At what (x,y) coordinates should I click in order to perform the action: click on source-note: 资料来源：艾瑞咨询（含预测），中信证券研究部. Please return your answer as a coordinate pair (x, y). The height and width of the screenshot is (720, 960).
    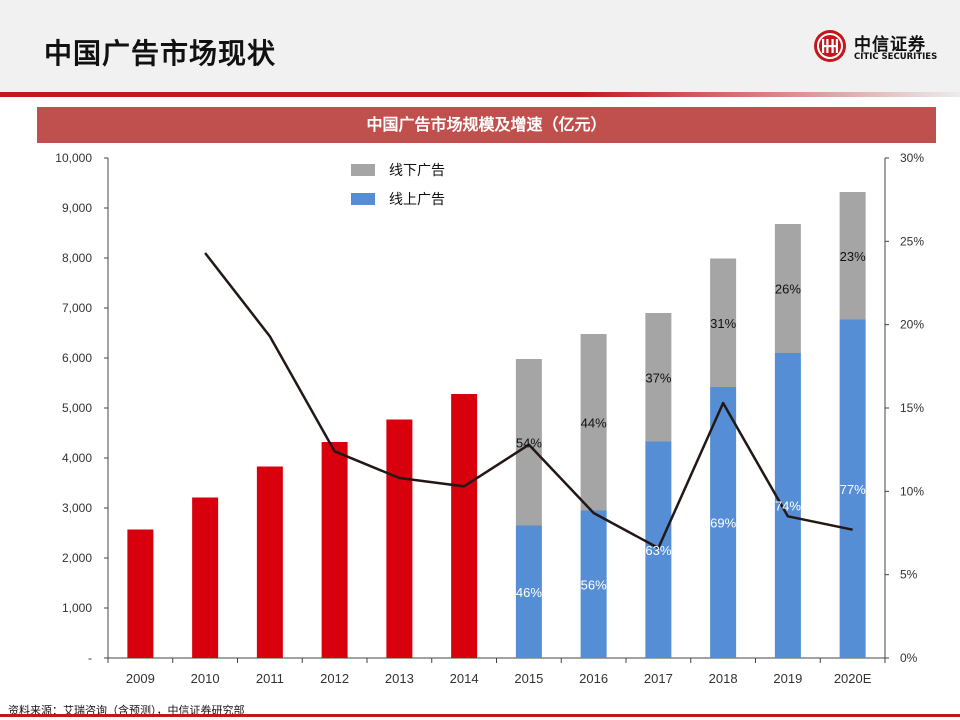
    Looking at the image, I should click on (126, 710).